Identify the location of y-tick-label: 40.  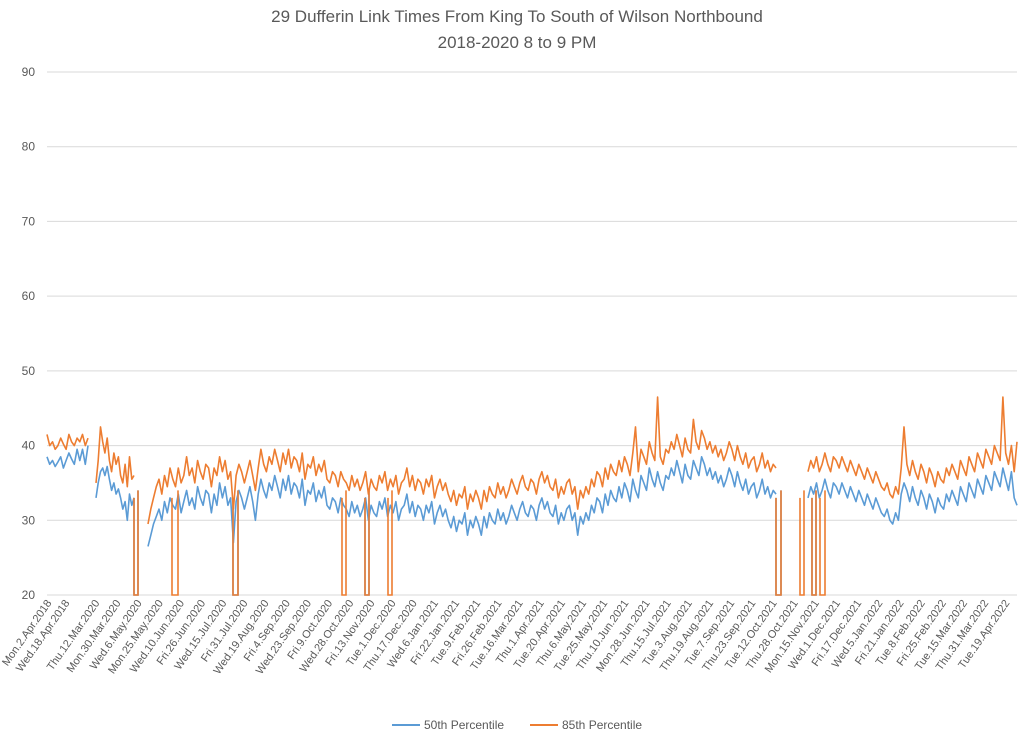
(29, 446).